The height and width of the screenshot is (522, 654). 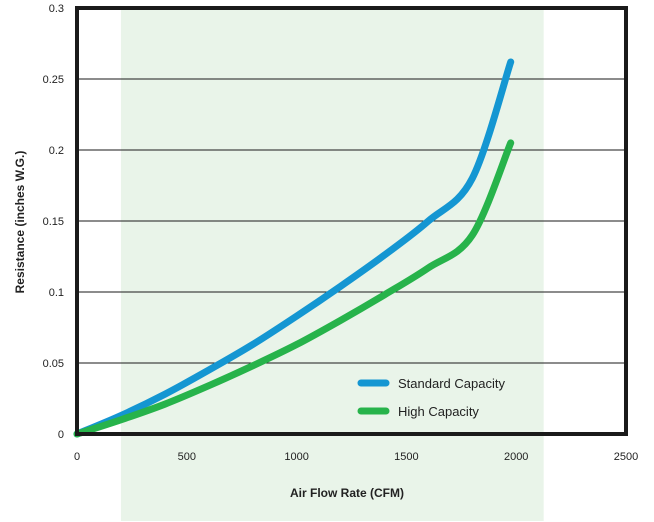 I want to click on legend-label-1: High Capacity, so click(x=438, y=411).